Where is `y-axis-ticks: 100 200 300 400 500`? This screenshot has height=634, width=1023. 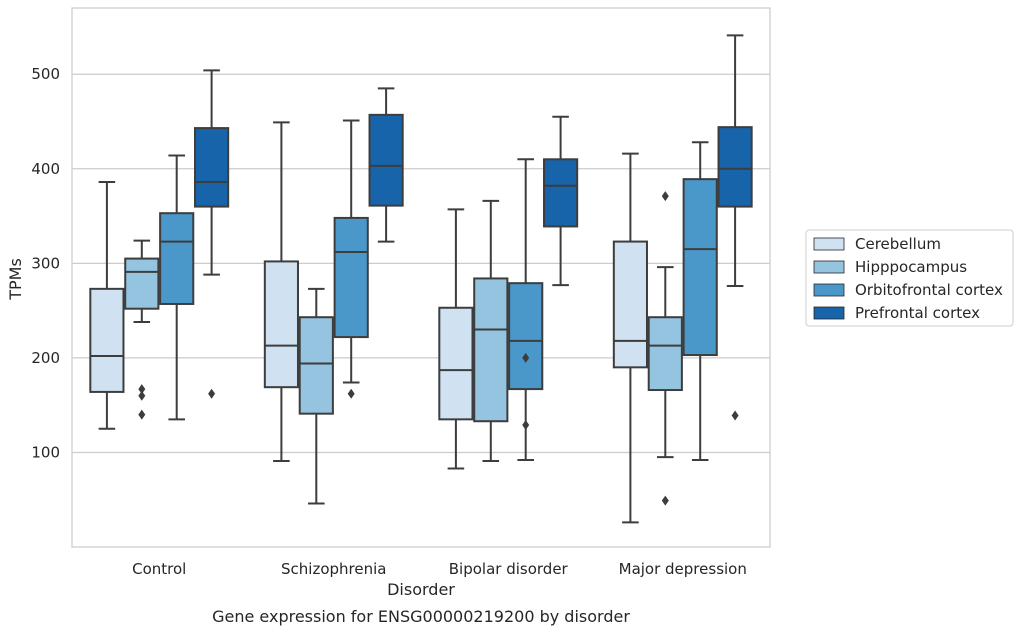
y-axis-ticks: 100 200 300 400 500 is located at coordinates (45, 263).